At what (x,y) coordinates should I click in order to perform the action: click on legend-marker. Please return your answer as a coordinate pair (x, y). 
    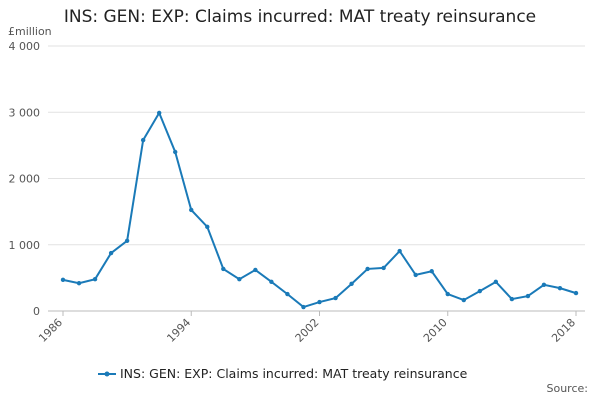
    Looking at the image, I should click on (107, 374).